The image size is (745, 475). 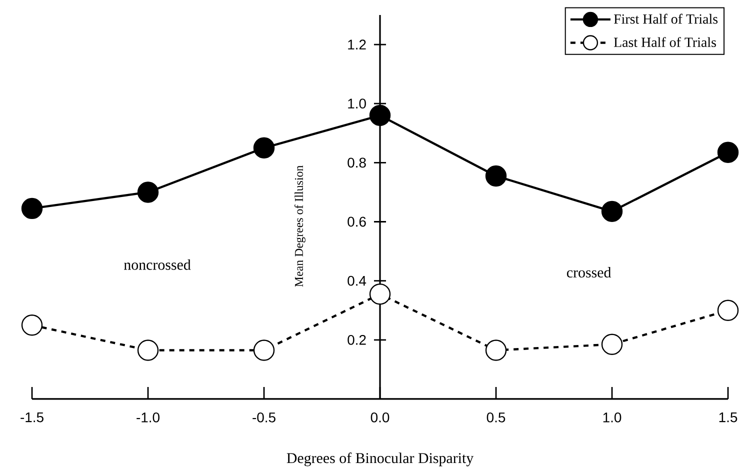 What do you see at coordinates (589, 272) in the screenshot?
I see `annotation: crossed` at bounding box center [589, 272].